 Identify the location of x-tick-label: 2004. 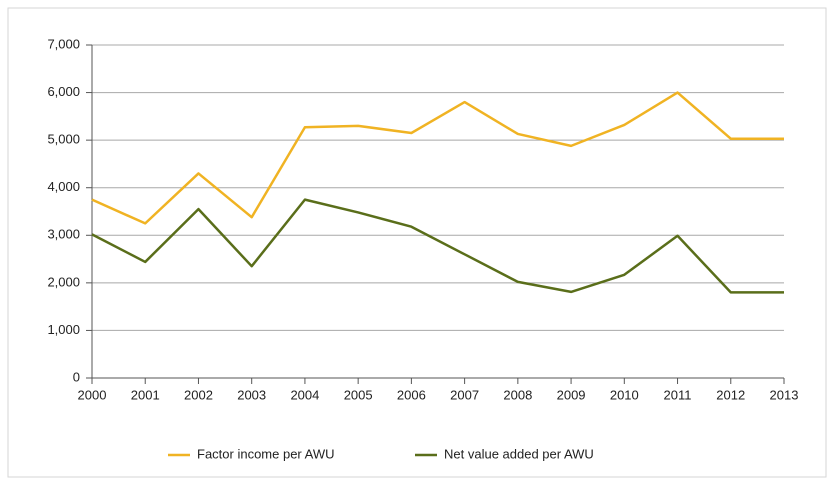
(304, 394).